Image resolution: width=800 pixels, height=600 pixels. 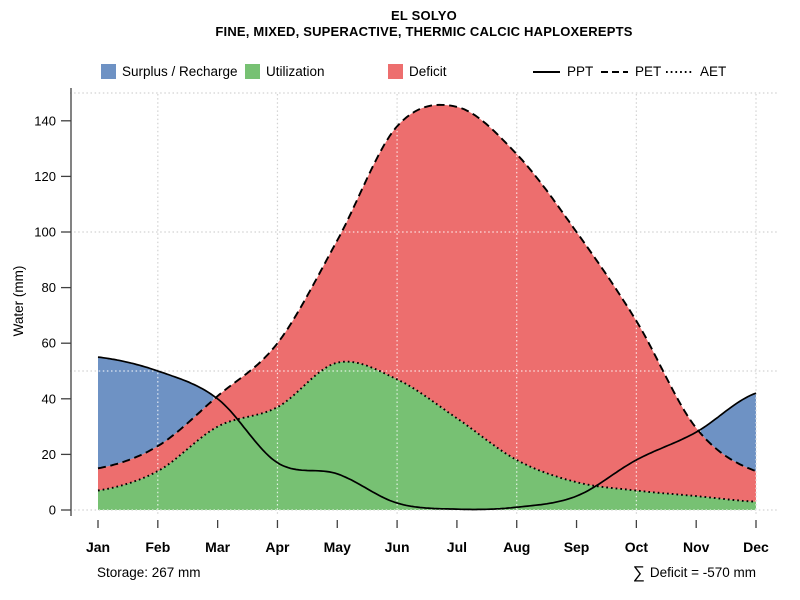 I want to click on x-tick-label: Nov, so click(x=696, y=547).